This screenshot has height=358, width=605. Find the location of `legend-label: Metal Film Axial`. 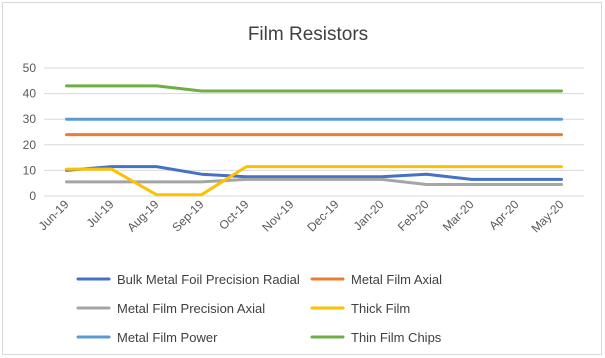

legend-label: Metal Film Axial is located at coordinates (396, 279).